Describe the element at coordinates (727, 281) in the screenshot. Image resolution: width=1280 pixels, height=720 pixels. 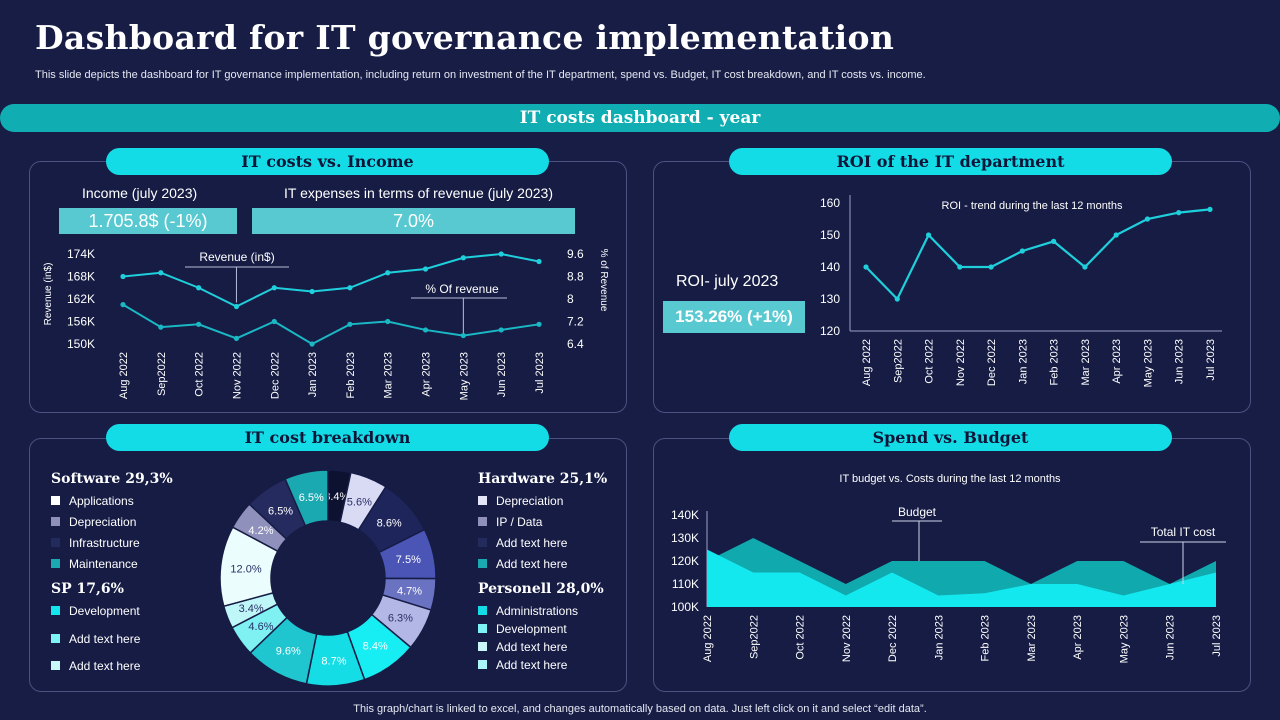
I see `roi-kpi-label: ROI- july 2023` at that location.